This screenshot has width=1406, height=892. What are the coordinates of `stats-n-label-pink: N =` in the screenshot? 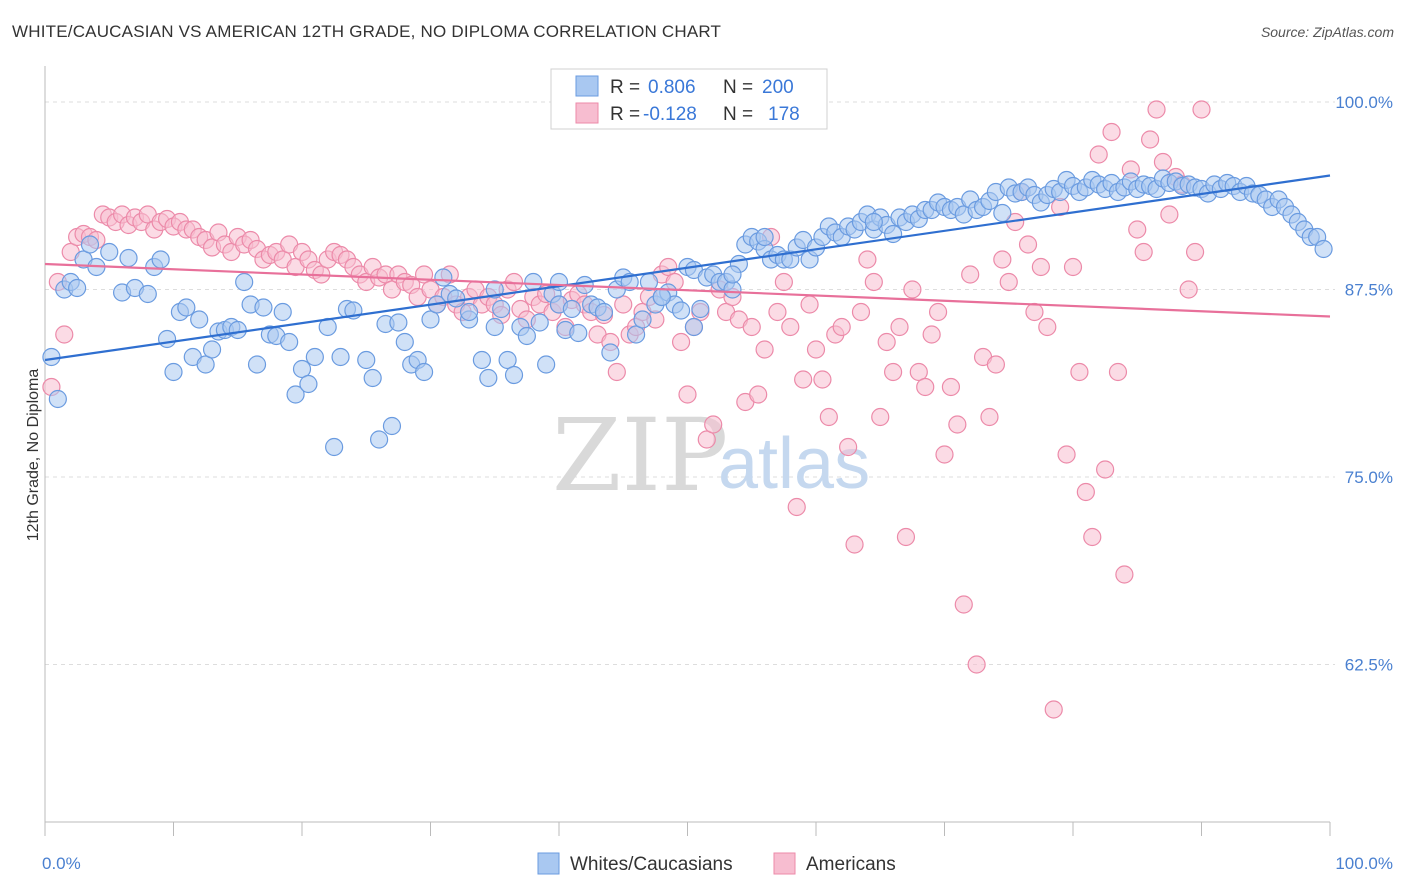 It's located at (738, 114).